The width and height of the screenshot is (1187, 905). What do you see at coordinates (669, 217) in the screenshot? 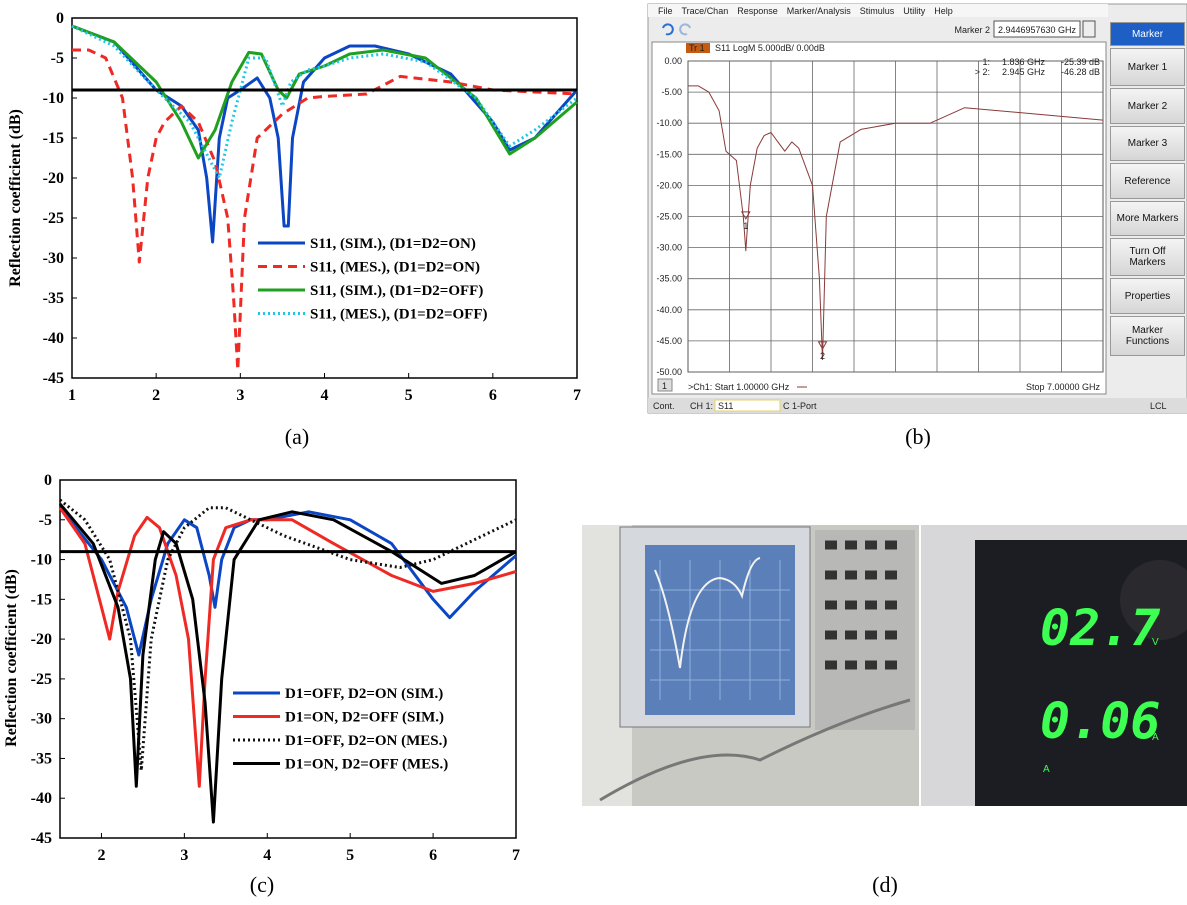
I see `y-tick-label: -25.00` at bounding box center [669, 217].